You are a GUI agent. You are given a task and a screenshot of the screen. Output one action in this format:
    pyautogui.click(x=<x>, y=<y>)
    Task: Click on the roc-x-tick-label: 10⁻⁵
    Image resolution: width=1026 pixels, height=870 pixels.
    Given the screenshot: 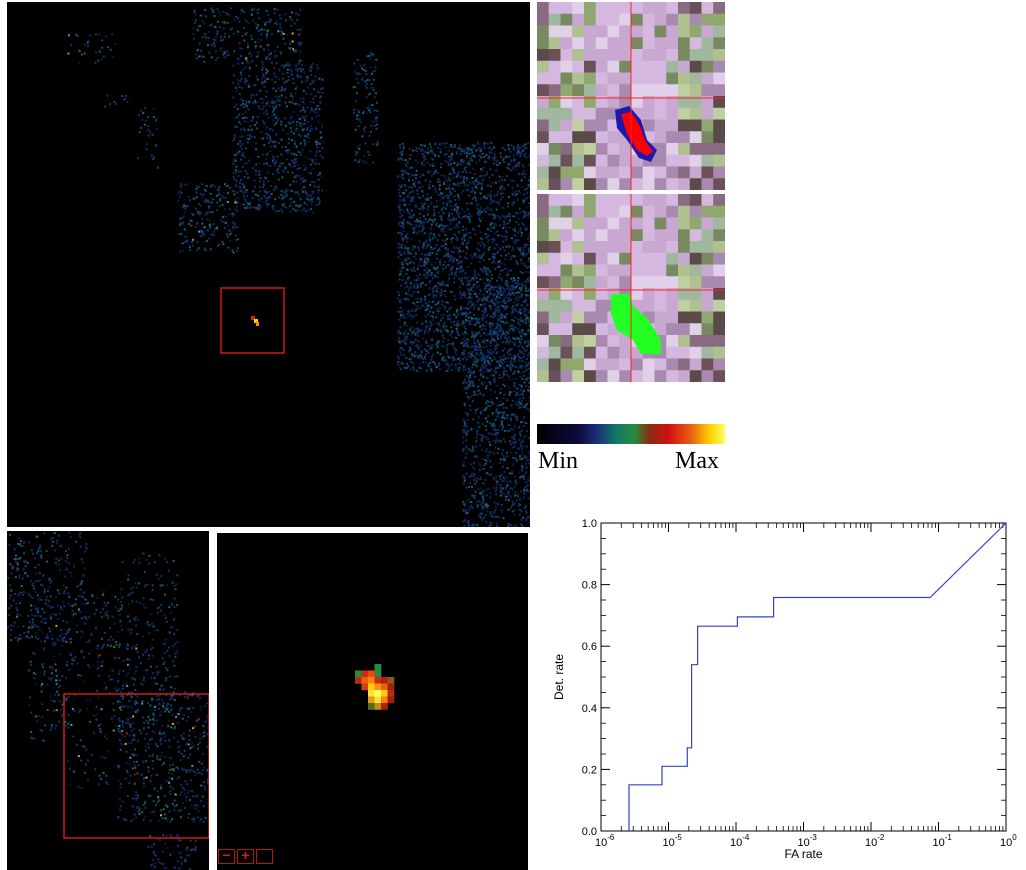 What is the action you would take?
    pyautogui.click(x=673, y=841)
    